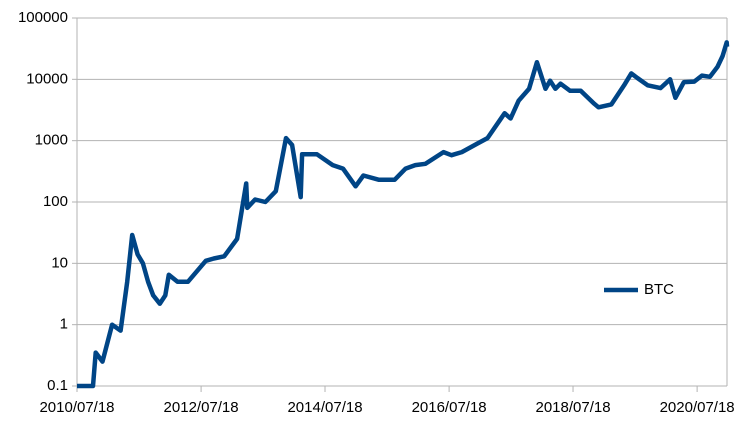  Describe the element at coordinates (57, 385) in the screenshot. I see `y-tick-label: 0.1` at that location.